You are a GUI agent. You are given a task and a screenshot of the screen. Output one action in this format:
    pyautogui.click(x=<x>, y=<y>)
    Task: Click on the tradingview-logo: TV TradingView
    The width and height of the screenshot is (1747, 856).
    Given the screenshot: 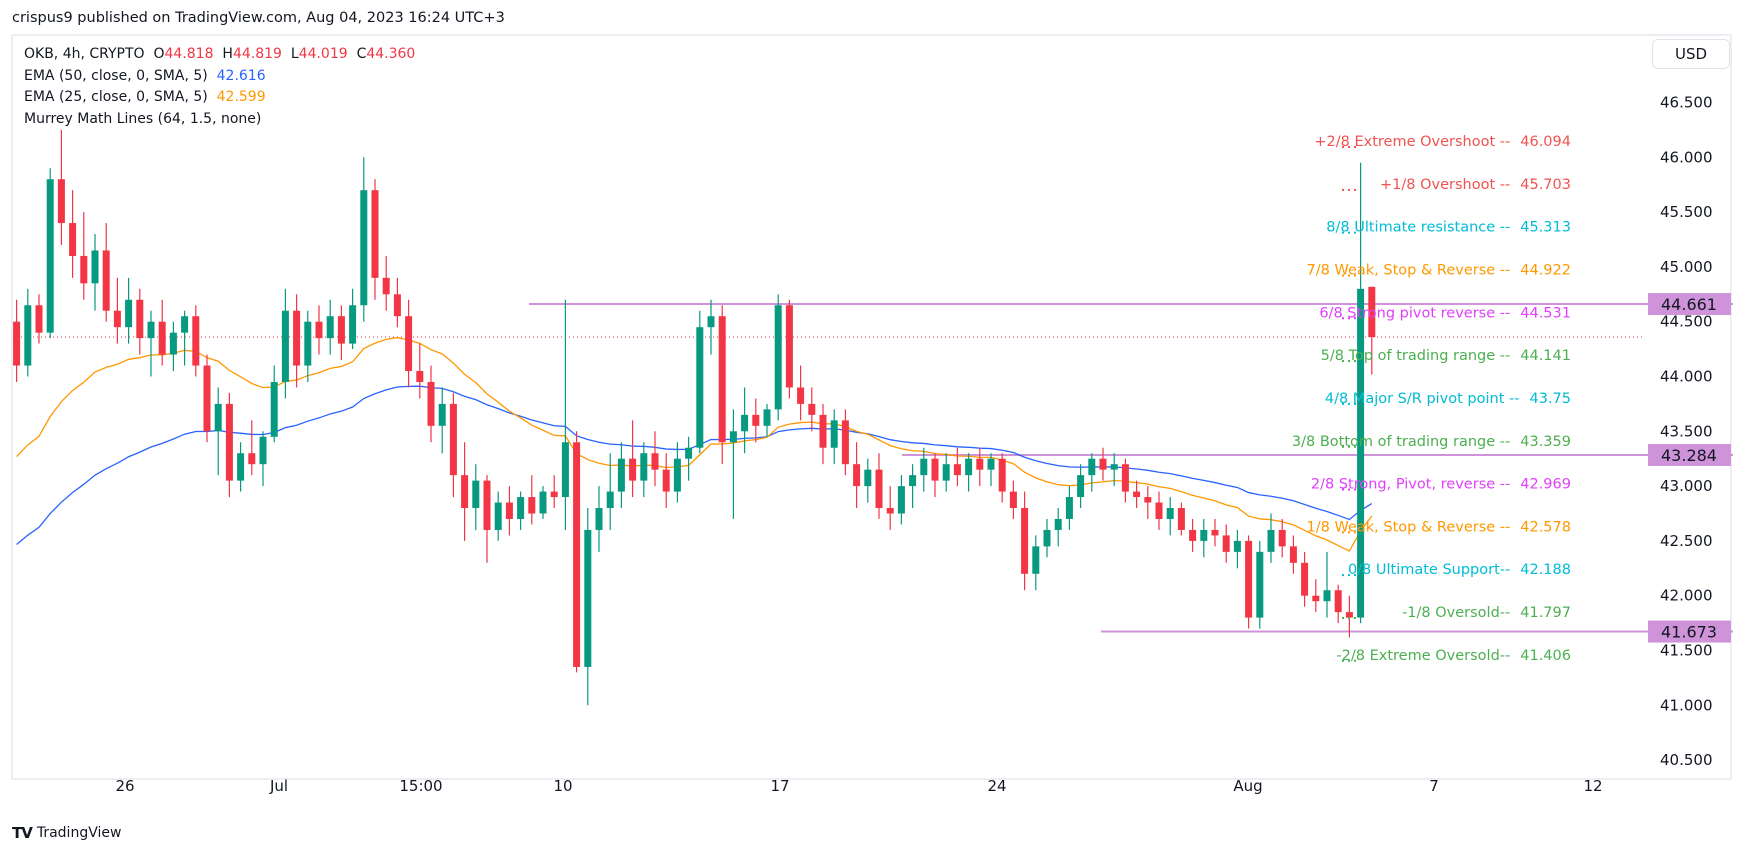 What is the action you would take?
    pyautogui.click(x=66, y=833)
    